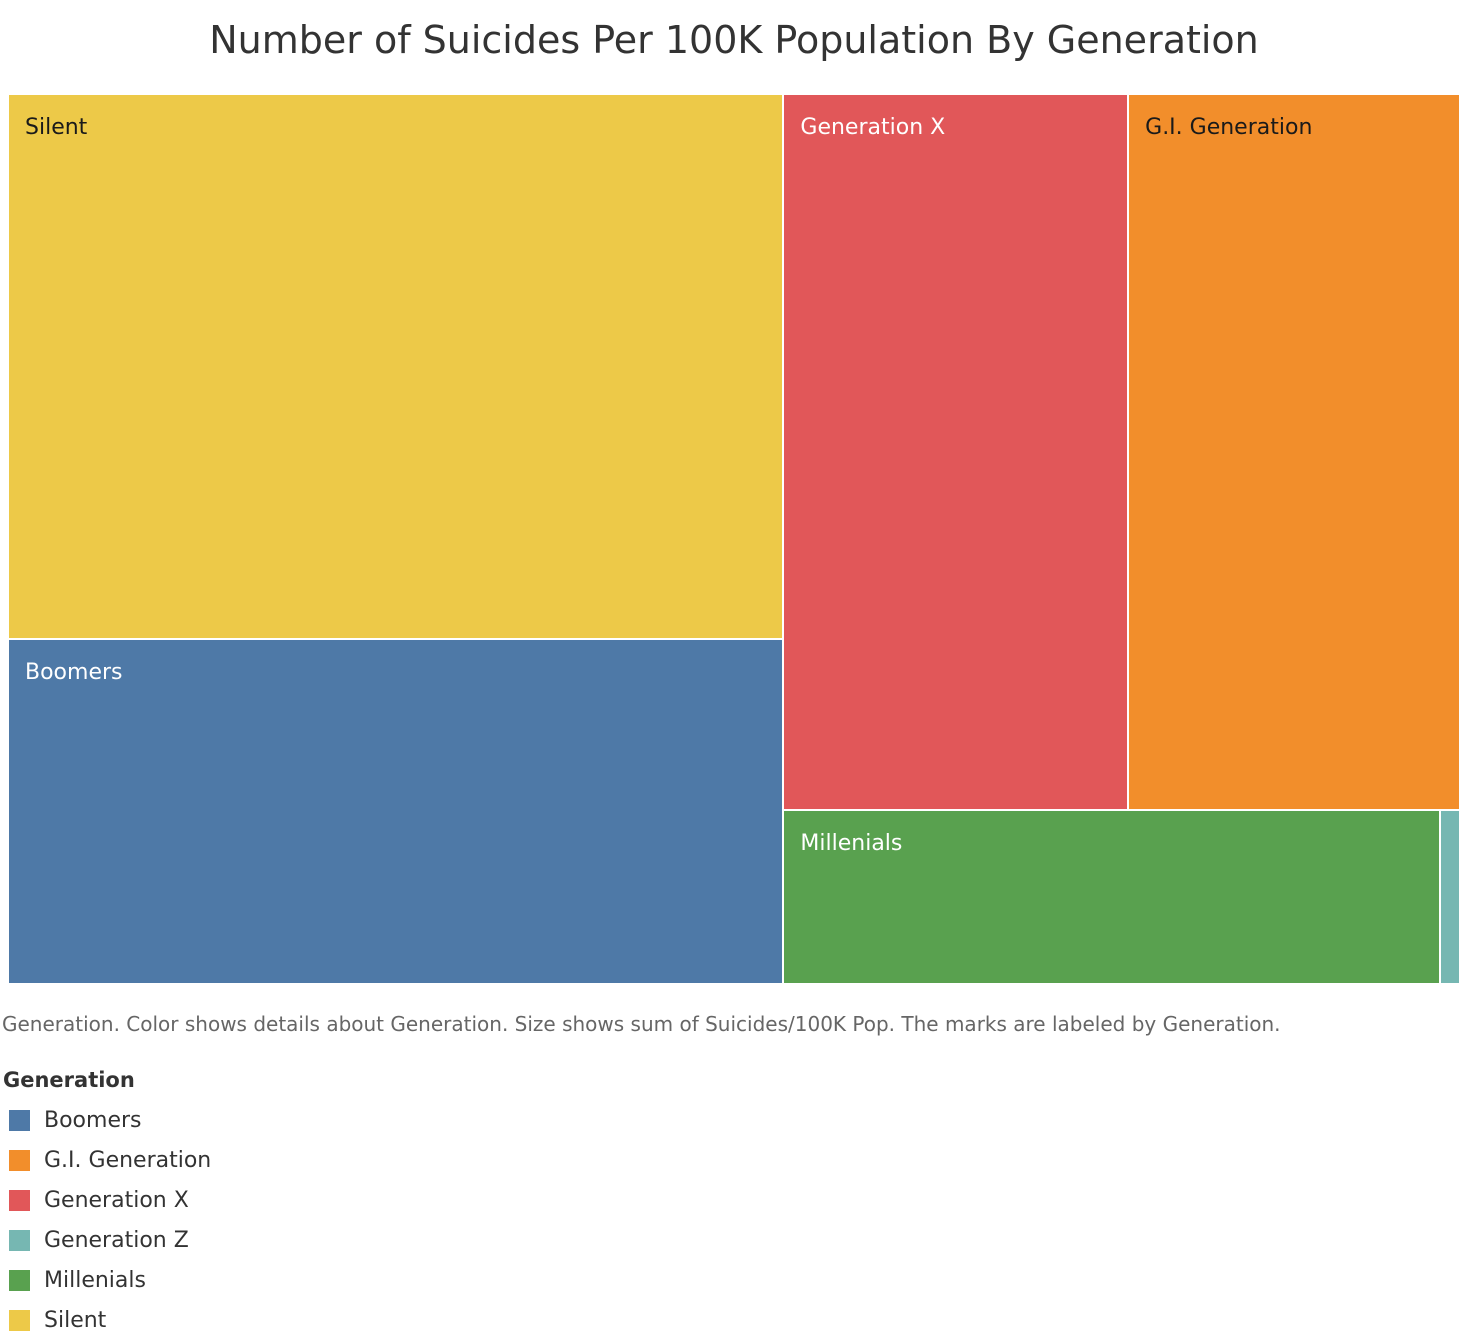 Image resolution: width=1468 pixels, height=1340 pixels. I want to click on legend-label: Silent, so click(75, 1320).